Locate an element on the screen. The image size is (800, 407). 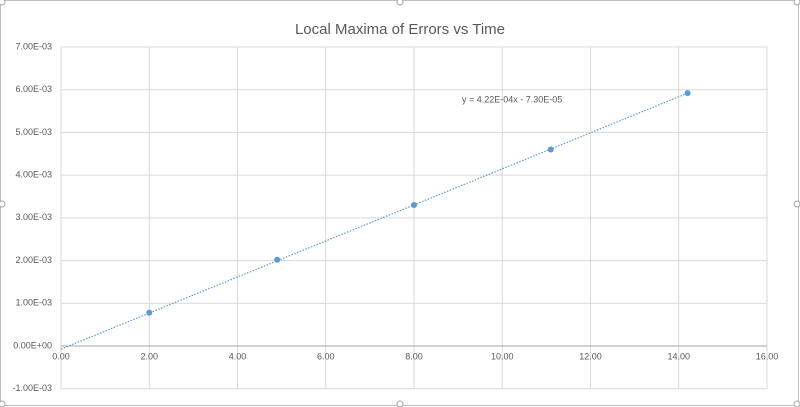
x-tick-label: 2.00 is located at coordinates (149, 356).